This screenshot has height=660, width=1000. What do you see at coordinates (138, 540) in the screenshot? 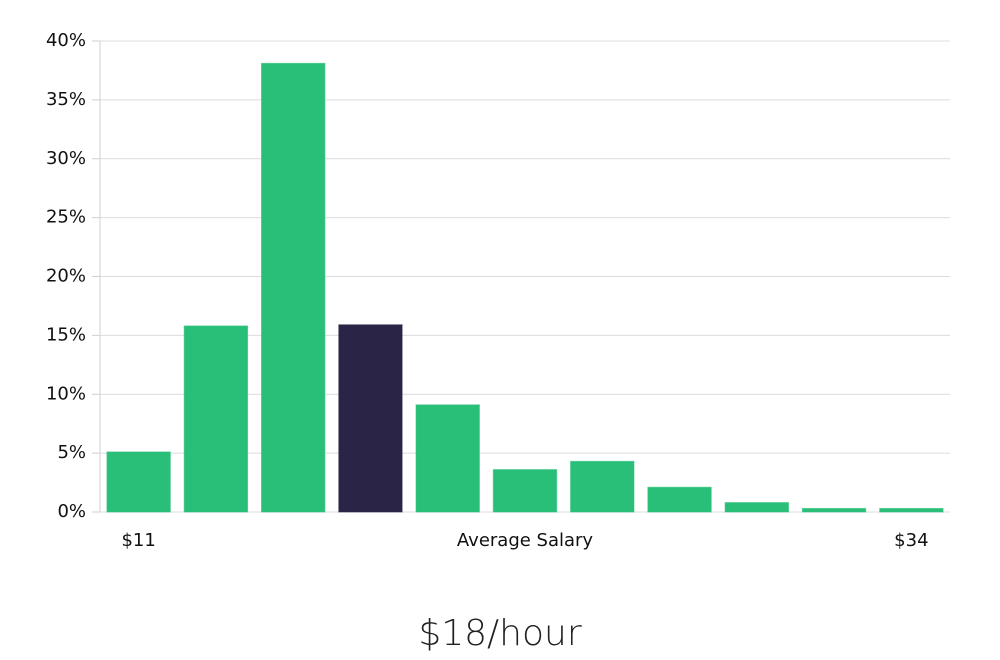
I see `x-tick-label: $11` at bounding box center [138, 540].